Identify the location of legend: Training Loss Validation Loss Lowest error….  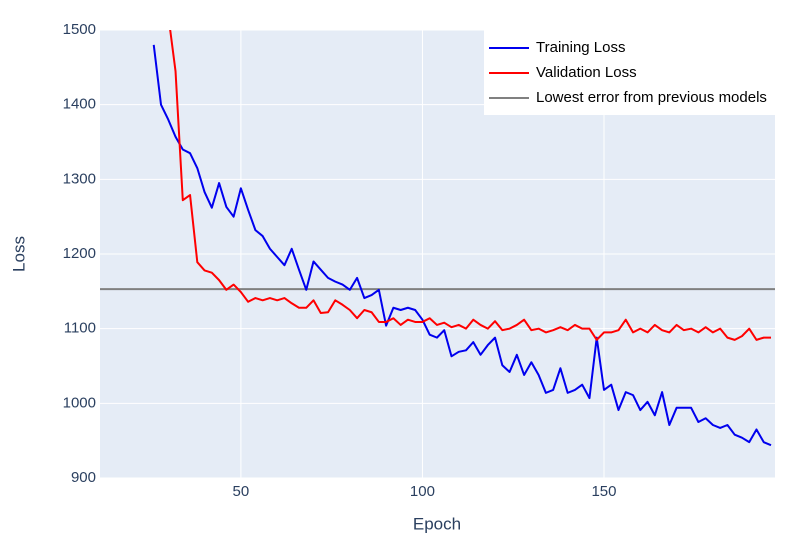
(629, 72).